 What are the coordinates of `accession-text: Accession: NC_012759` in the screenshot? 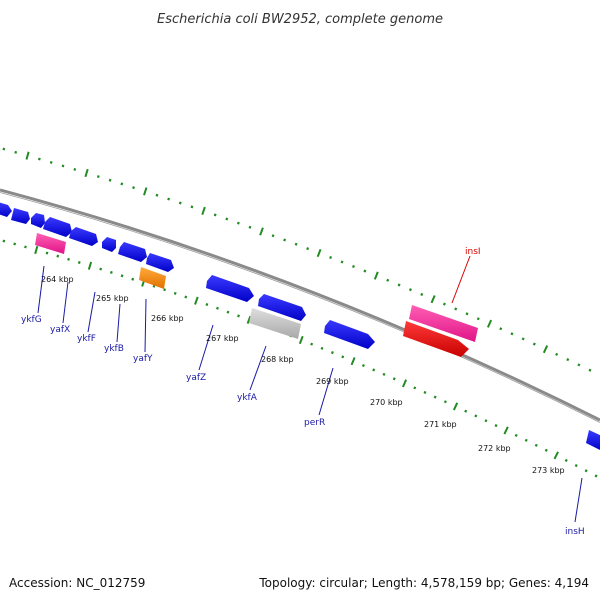 It's located at (77, 583).